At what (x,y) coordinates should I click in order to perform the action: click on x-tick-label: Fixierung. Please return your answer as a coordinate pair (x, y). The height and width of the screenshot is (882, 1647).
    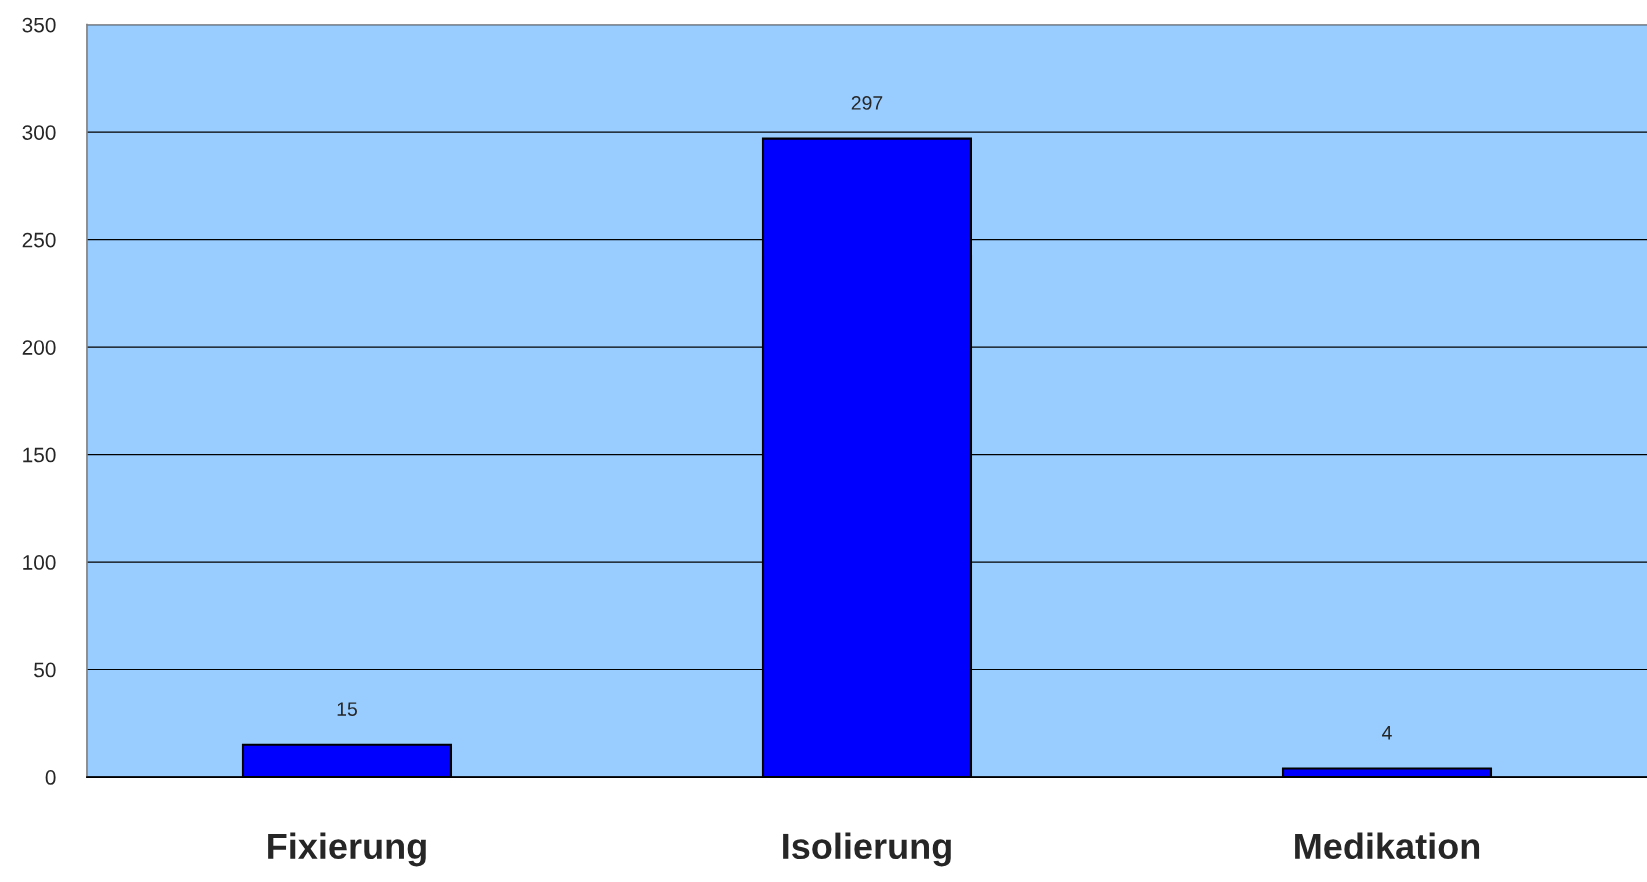
    Looking at the image, I should click on (347, 849).